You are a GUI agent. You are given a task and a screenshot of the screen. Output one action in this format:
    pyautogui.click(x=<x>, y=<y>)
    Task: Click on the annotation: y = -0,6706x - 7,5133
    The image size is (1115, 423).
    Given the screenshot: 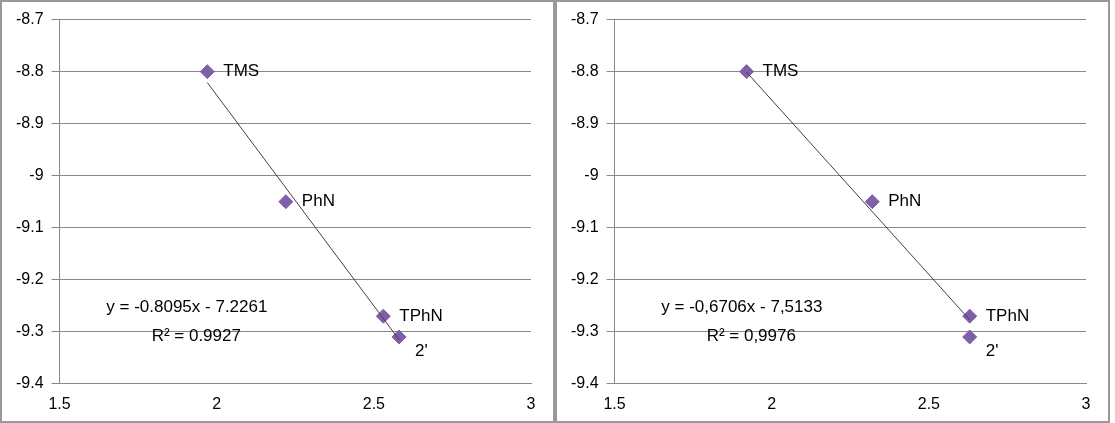 What is the action you would take?
    pyautogui.click(x=742, y=307)
    